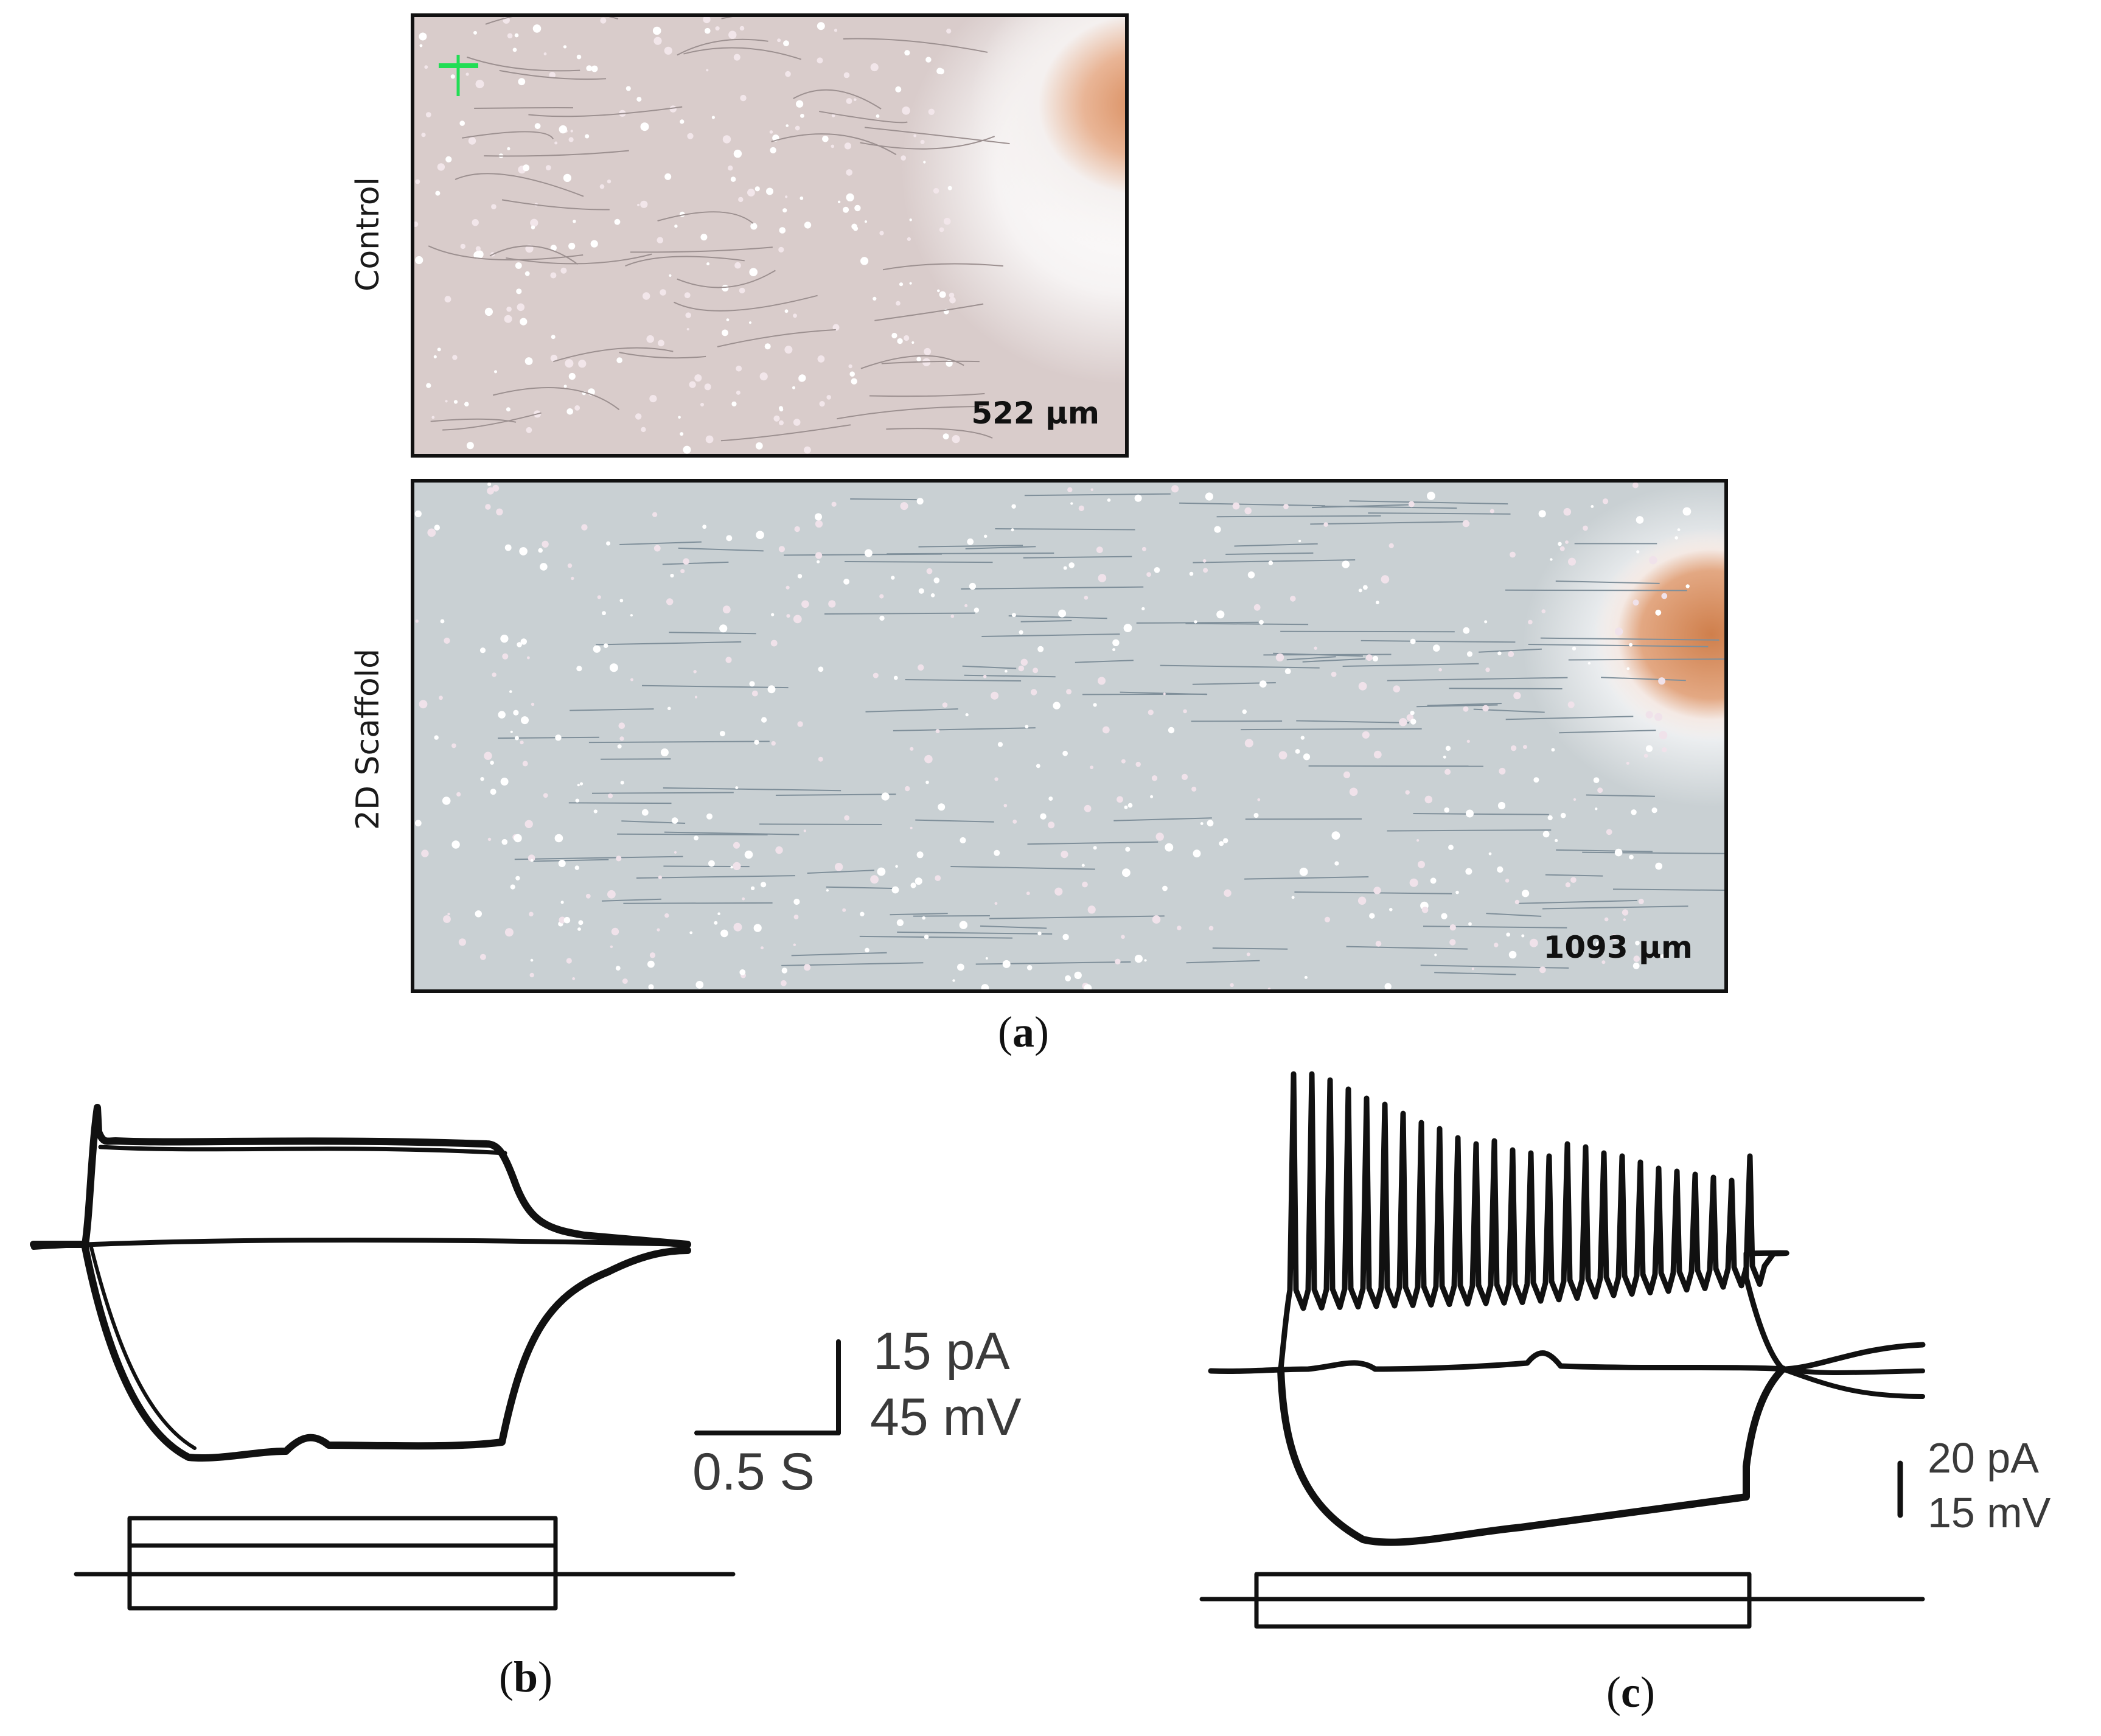 The width and height of the screenshot is (2101, 1736). What do you see at coordinates (1531, 1455) in the screenshot?
I see `panel-c-hyperpolarized-trace` at bounding box center [1531, 1455].